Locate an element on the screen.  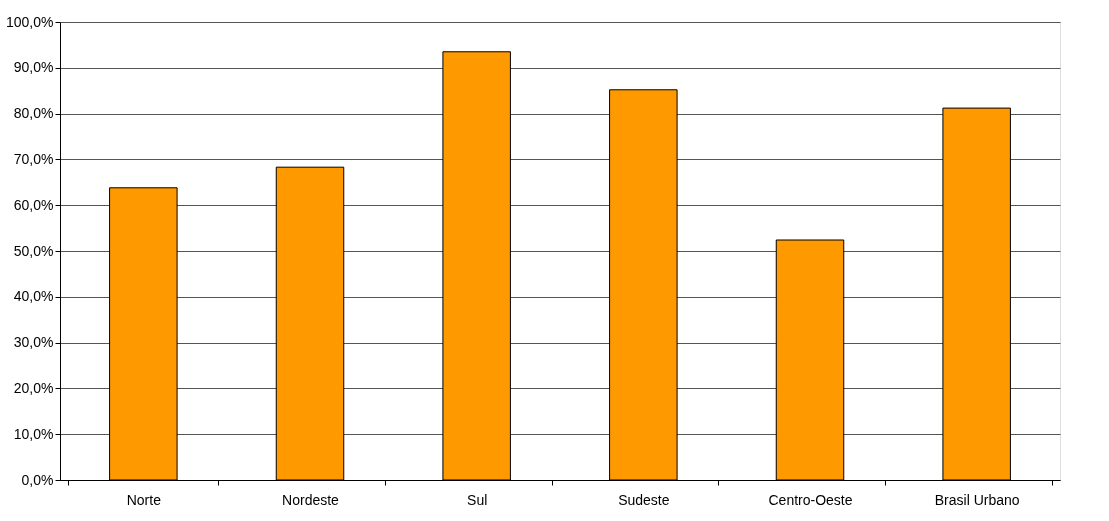
y-tick-label: 80,0% is located at coordinates (33, 113).